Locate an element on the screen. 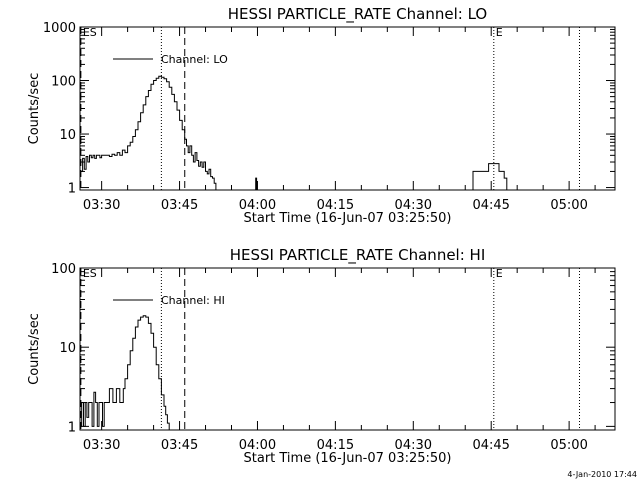 This screenshot has height=480, width=640. y-tick-label: 1000 is located at coordinates (59, 28).